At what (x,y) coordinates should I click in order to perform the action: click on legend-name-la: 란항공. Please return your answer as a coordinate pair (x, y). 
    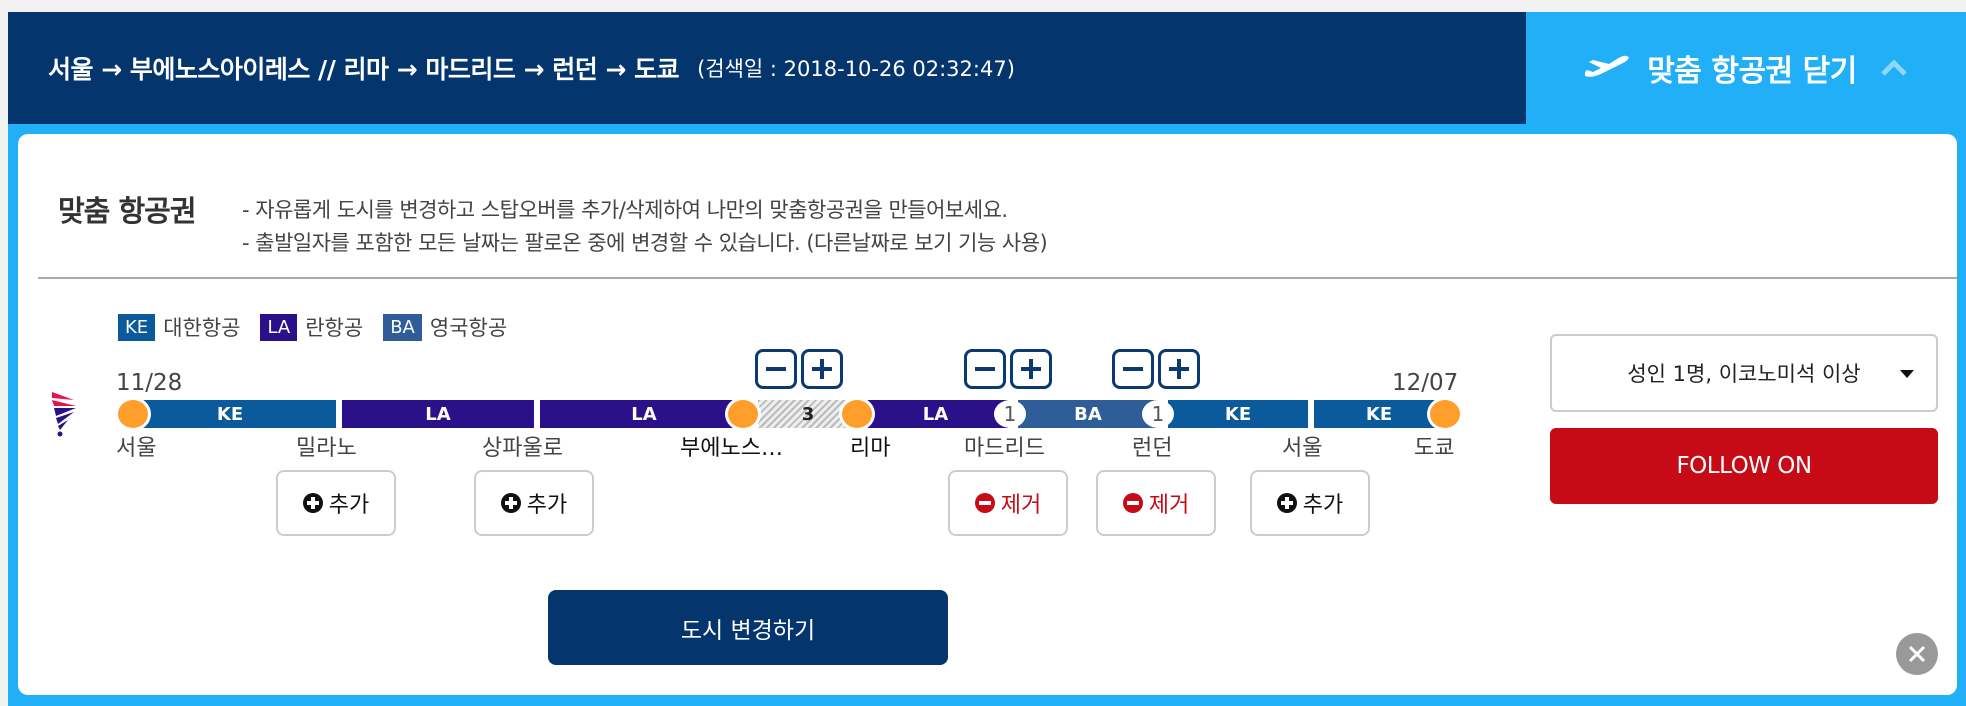
    Looking at the image, I should click on (334, 328).